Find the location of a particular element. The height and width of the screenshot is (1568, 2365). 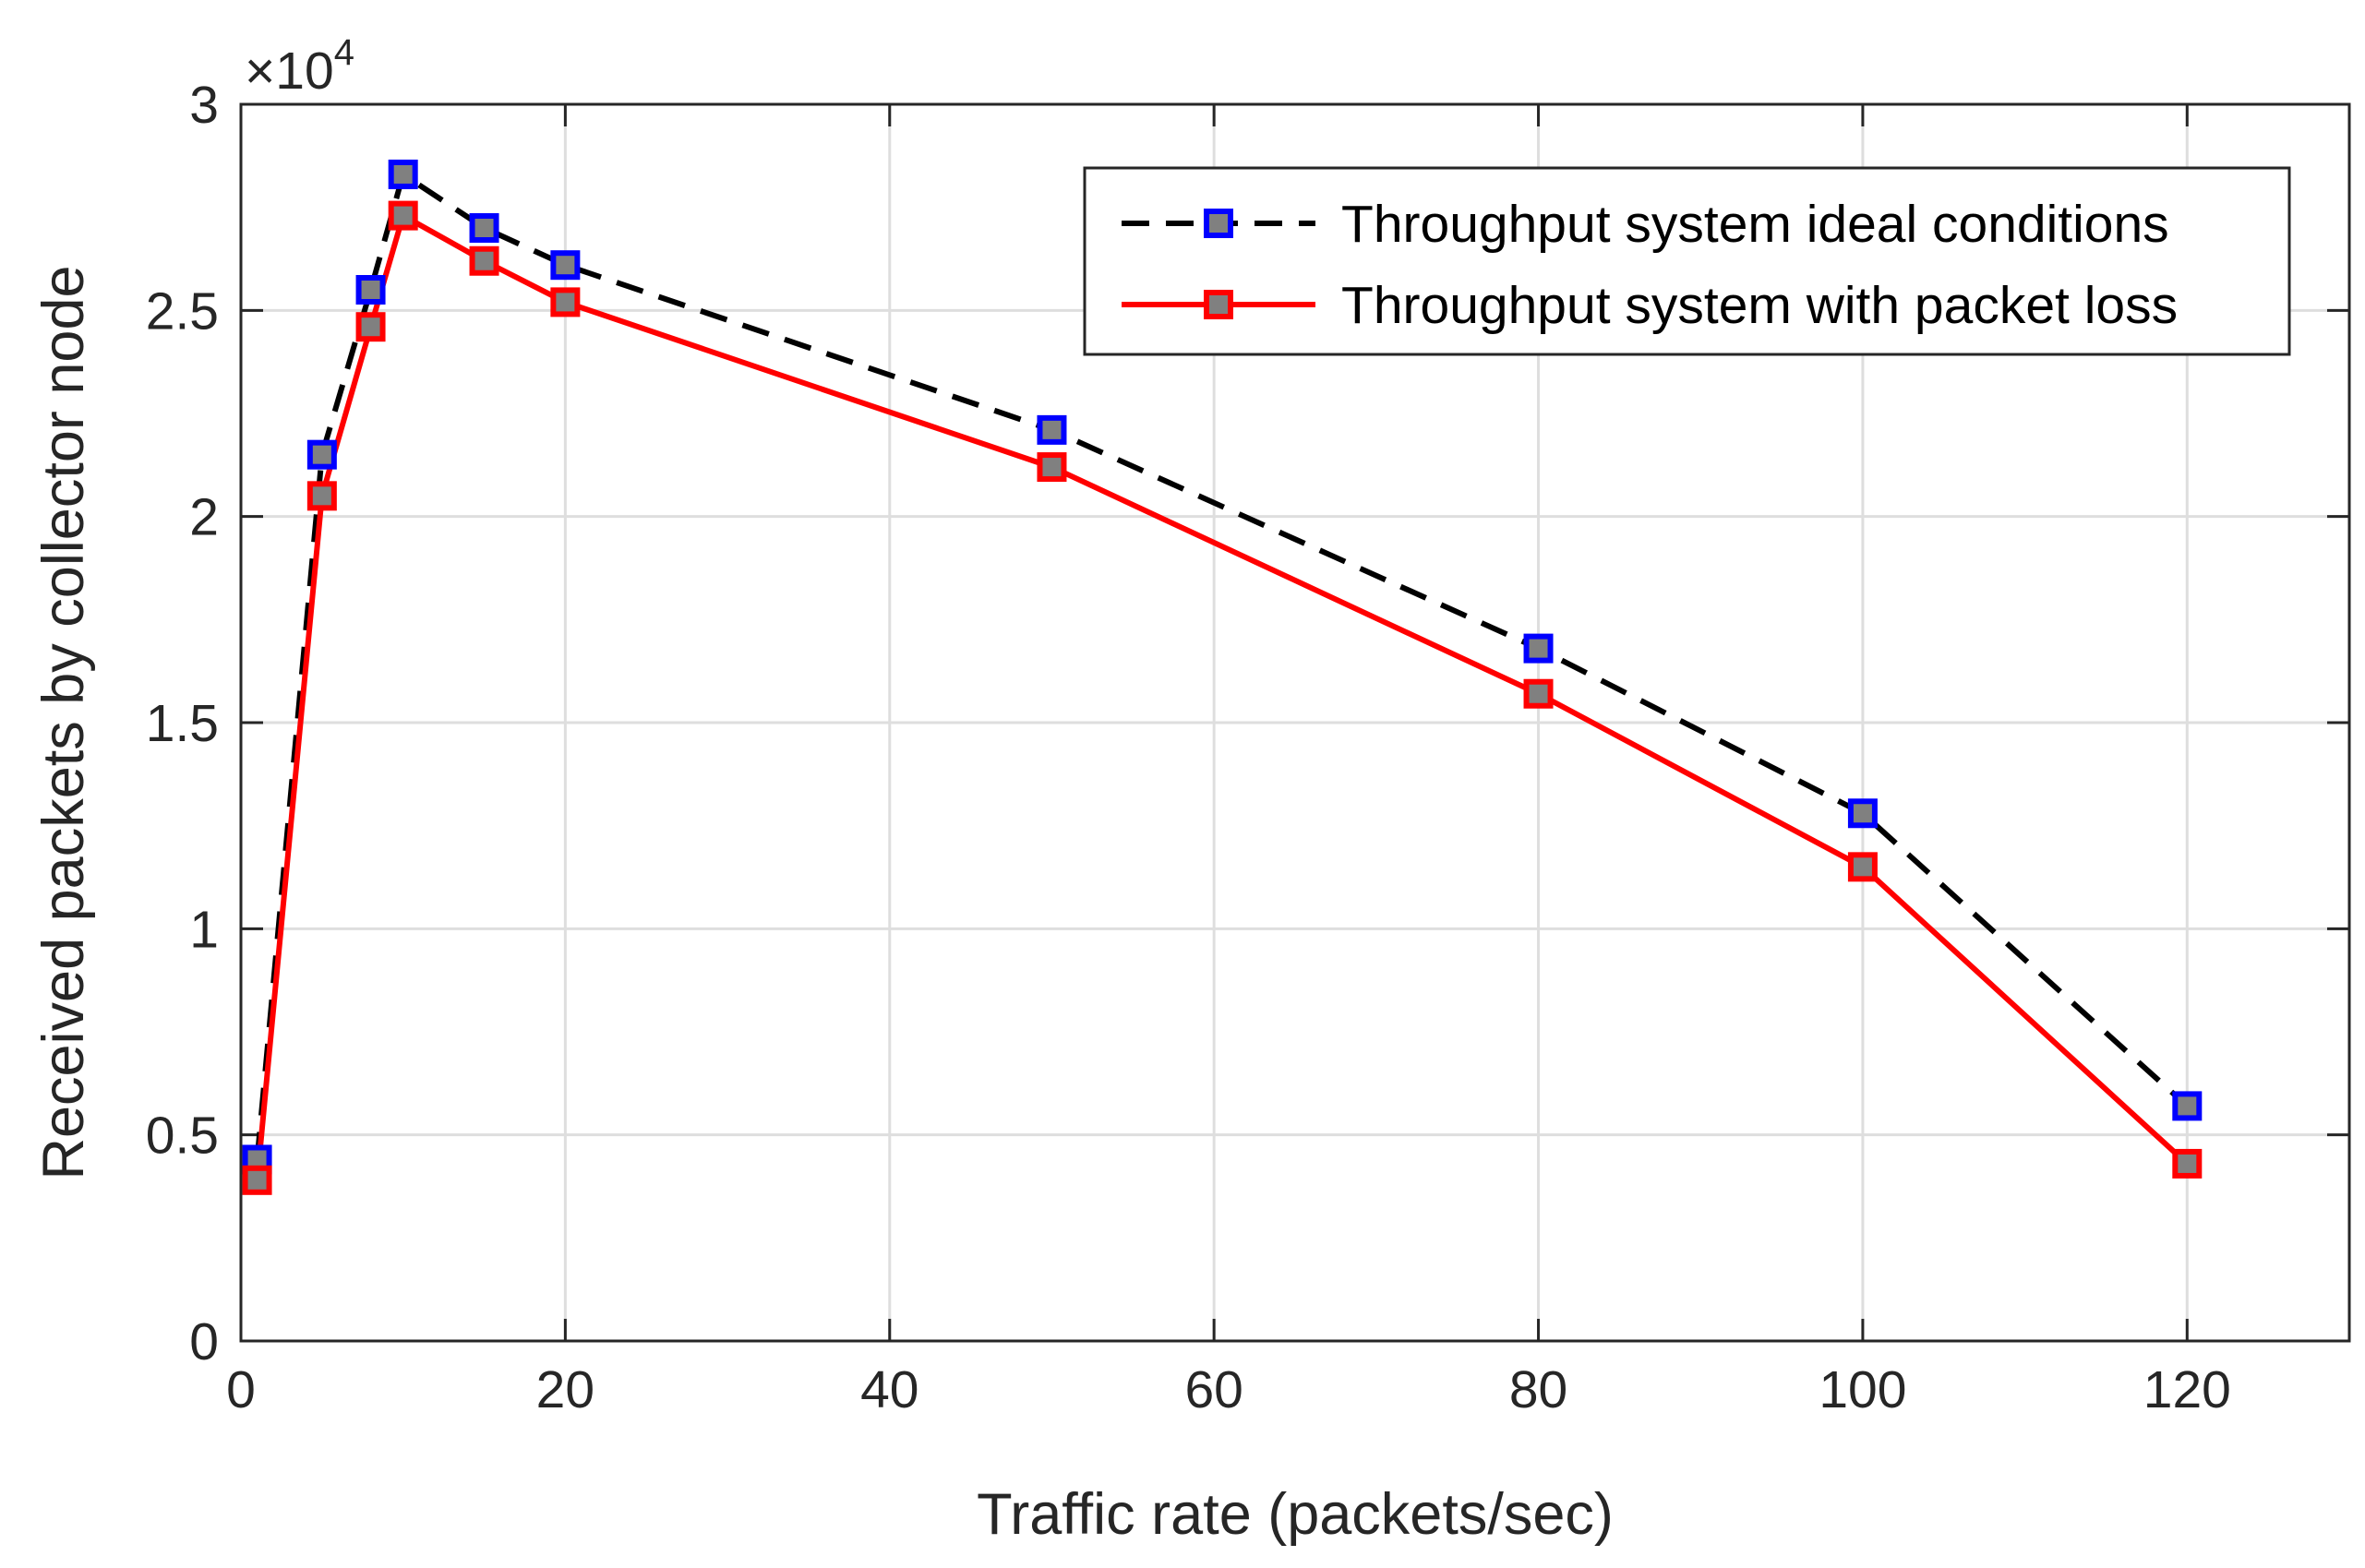

y-tick-label: 1 is located at coordinates (204, 929).